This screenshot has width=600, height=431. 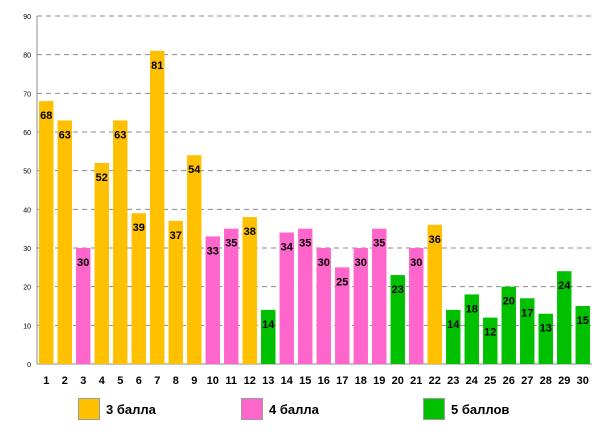 What do you see at coordinates (435, 240) in the screenshot?
I see `data-label-22: 36` at bounding box center [435, 240].